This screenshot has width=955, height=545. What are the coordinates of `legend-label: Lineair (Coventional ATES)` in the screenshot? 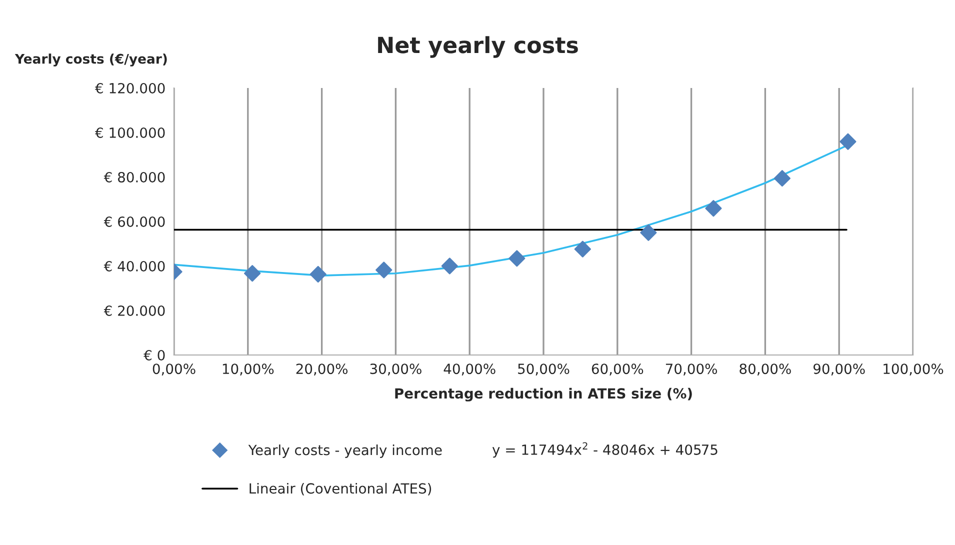 It's located at (341, 489).